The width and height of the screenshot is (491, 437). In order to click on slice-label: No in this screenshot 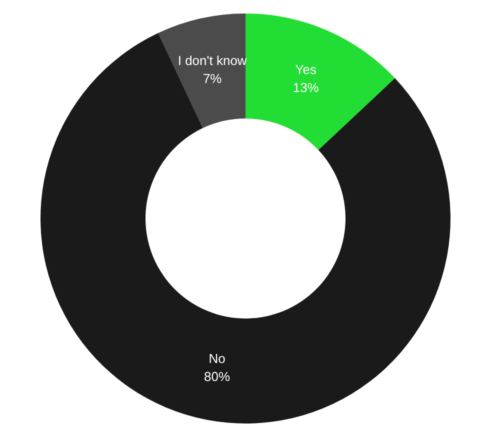, I will do `click(217, 358)`.